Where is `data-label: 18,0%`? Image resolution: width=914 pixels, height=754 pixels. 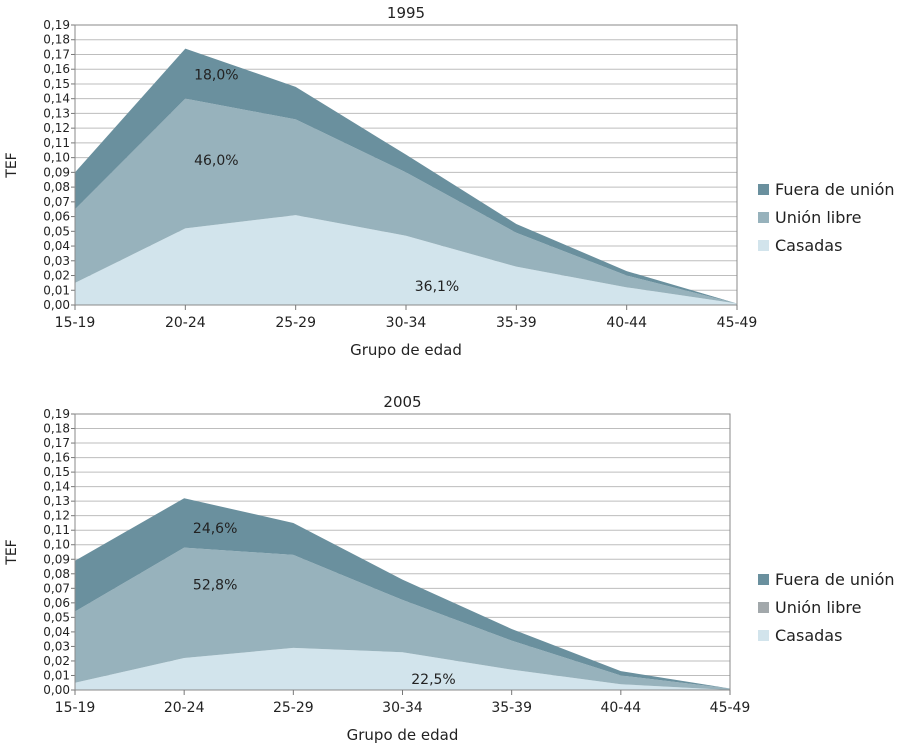 data-label: 18,0% is located at coordinates (216, 75).